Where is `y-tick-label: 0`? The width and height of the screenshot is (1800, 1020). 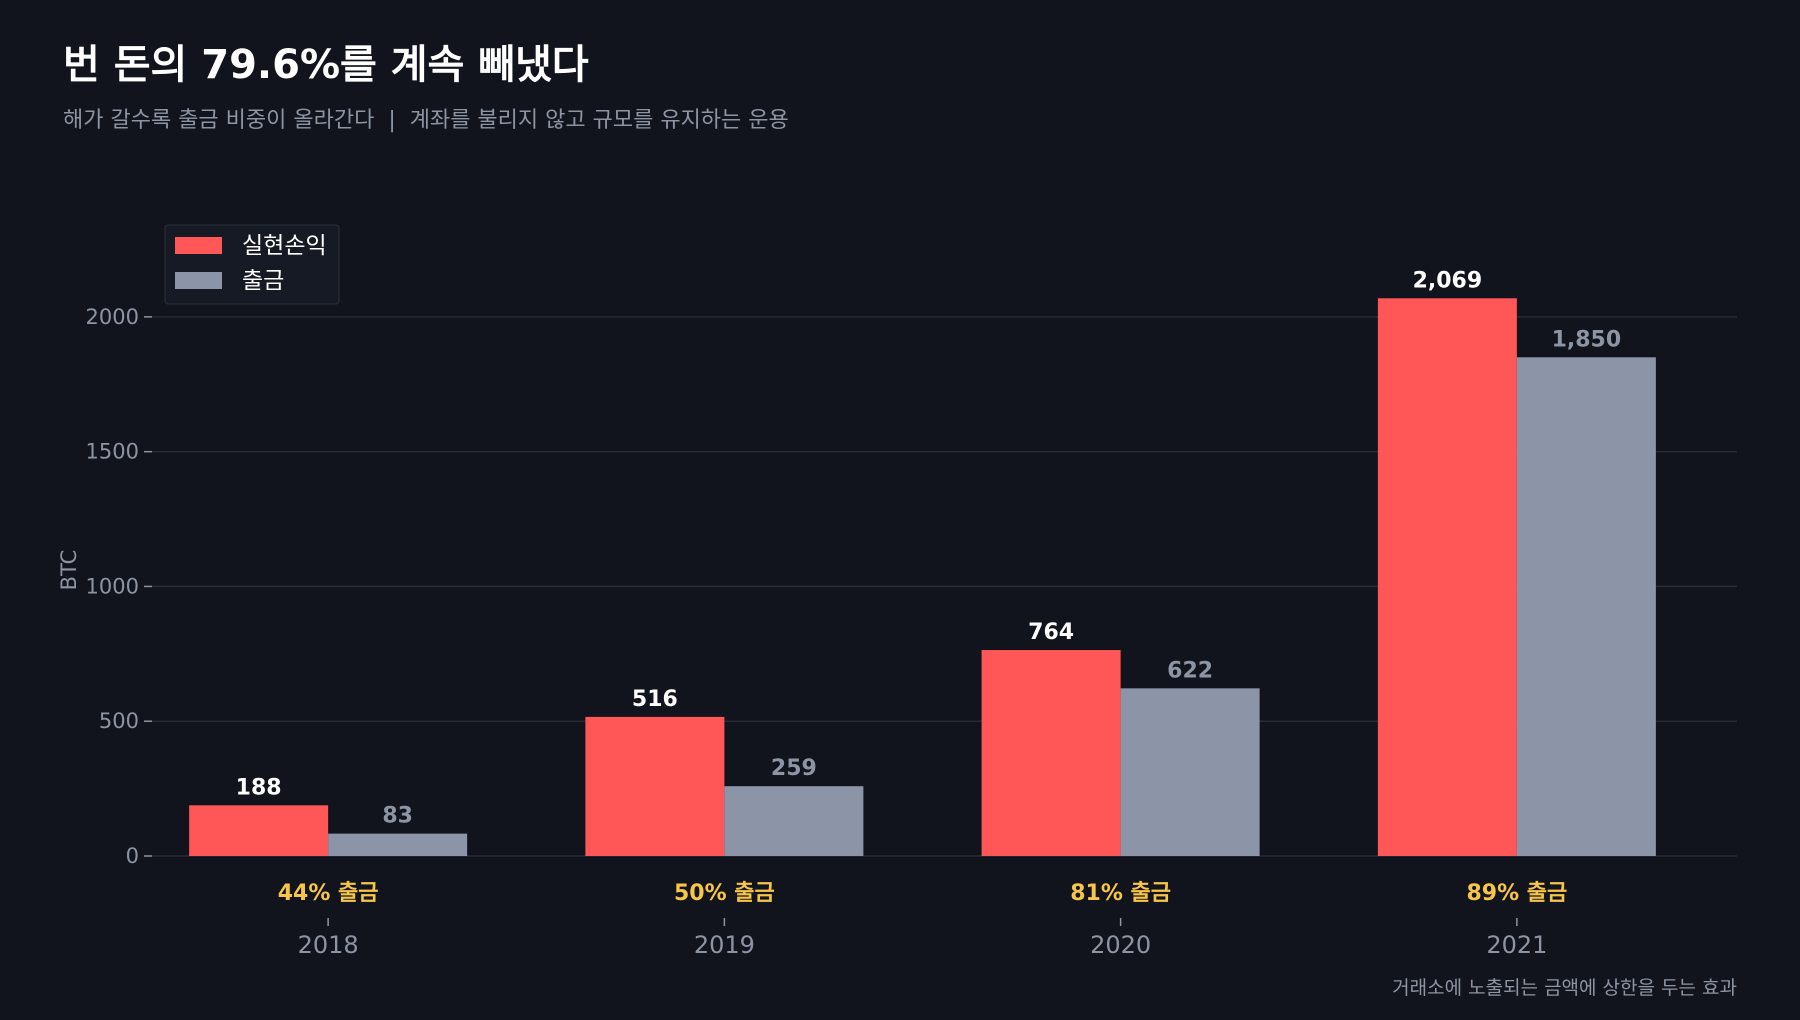 y-tick-label: 0 is located at coordinates (132, 856).